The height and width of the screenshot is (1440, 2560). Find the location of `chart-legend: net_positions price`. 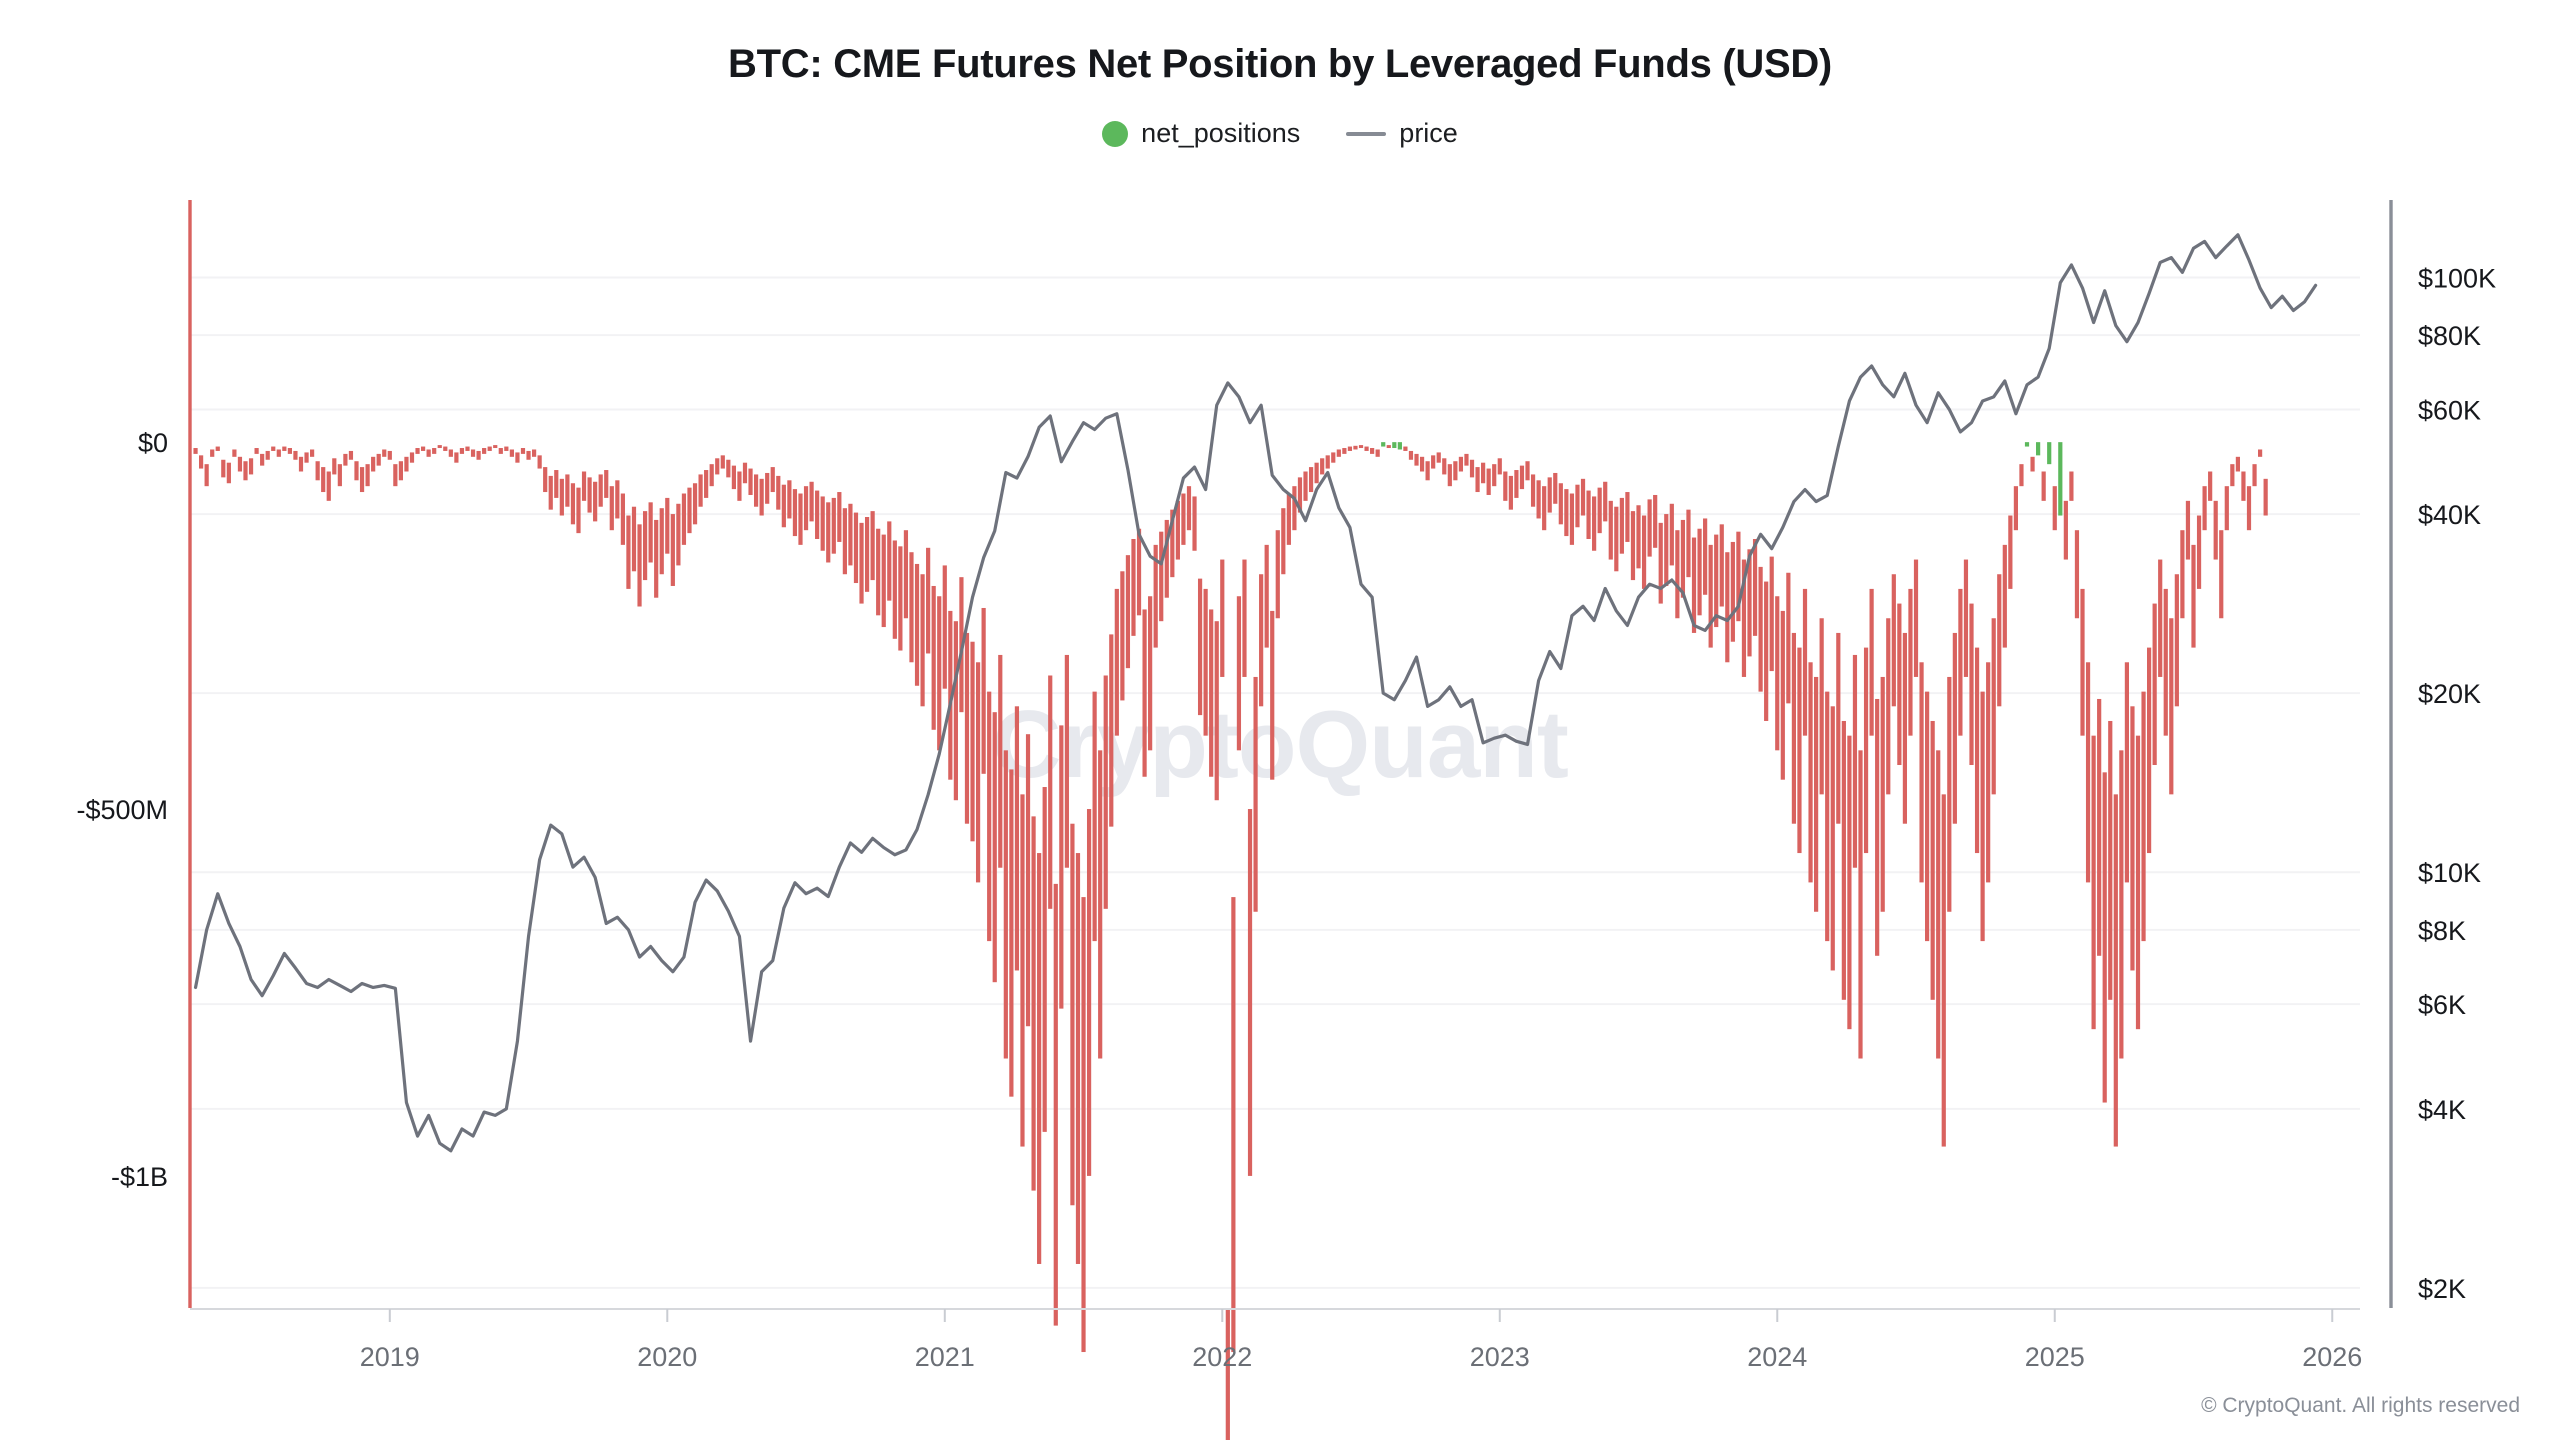

chart-legend: net_positions price is located at coordinates (1280, 133).